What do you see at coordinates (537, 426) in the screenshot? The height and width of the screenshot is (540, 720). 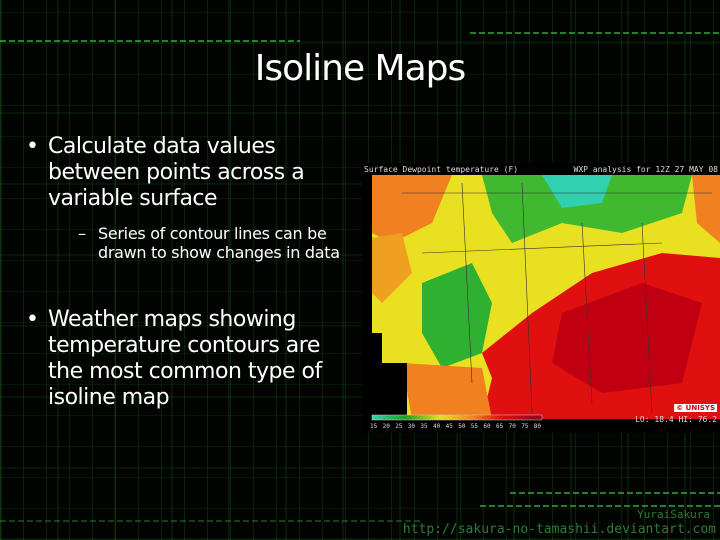 I see `colorbar-tick-label: 80` at bounding box center [537, 426].